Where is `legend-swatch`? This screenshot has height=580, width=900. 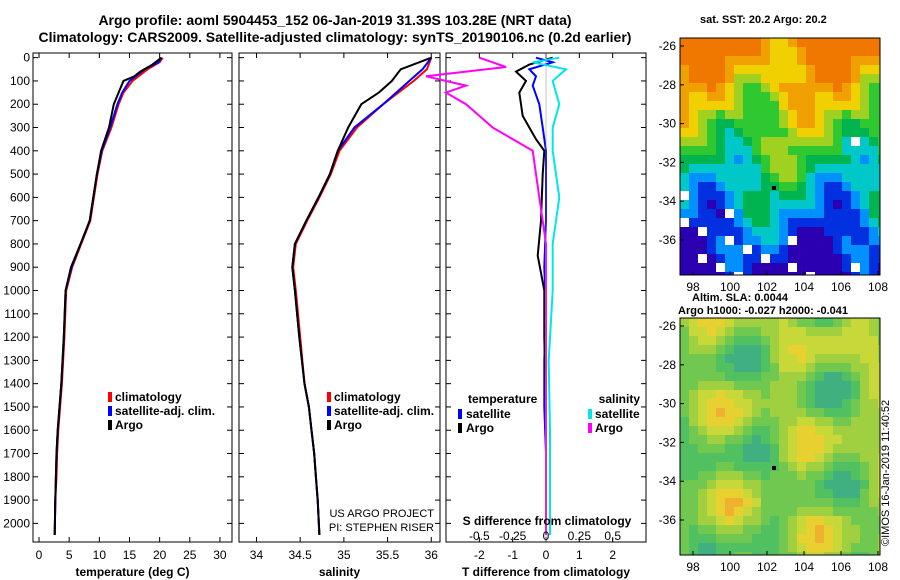 legend-swatch is located at coordinates (590, 428).